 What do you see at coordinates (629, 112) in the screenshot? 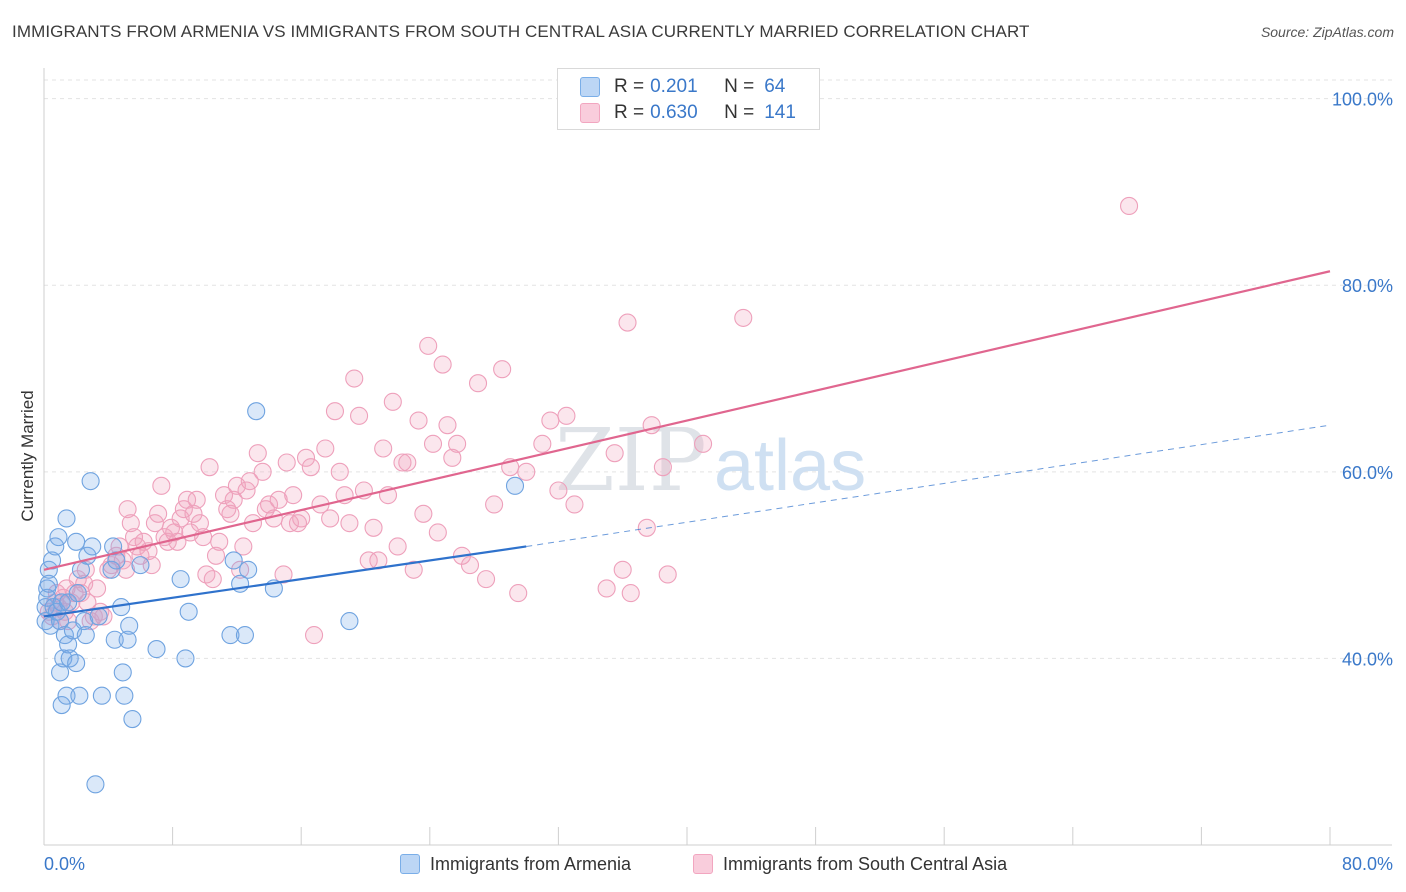
I see `legend-r-label: R =` at bounding box center [629, 112].